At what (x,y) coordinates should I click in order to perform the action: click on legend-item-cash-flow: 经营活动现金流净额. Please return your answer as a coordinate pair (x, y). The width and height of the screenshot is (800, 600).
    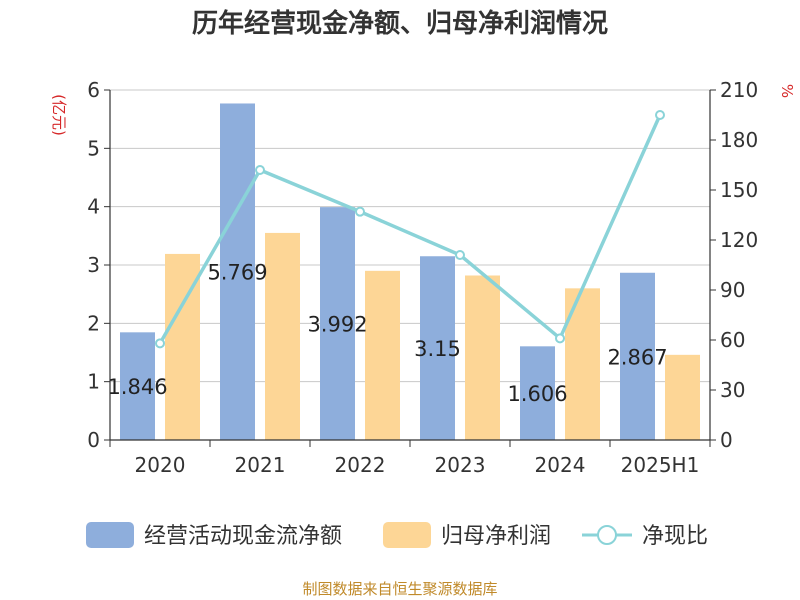
    Looking at the image, I should click on (214, 535).